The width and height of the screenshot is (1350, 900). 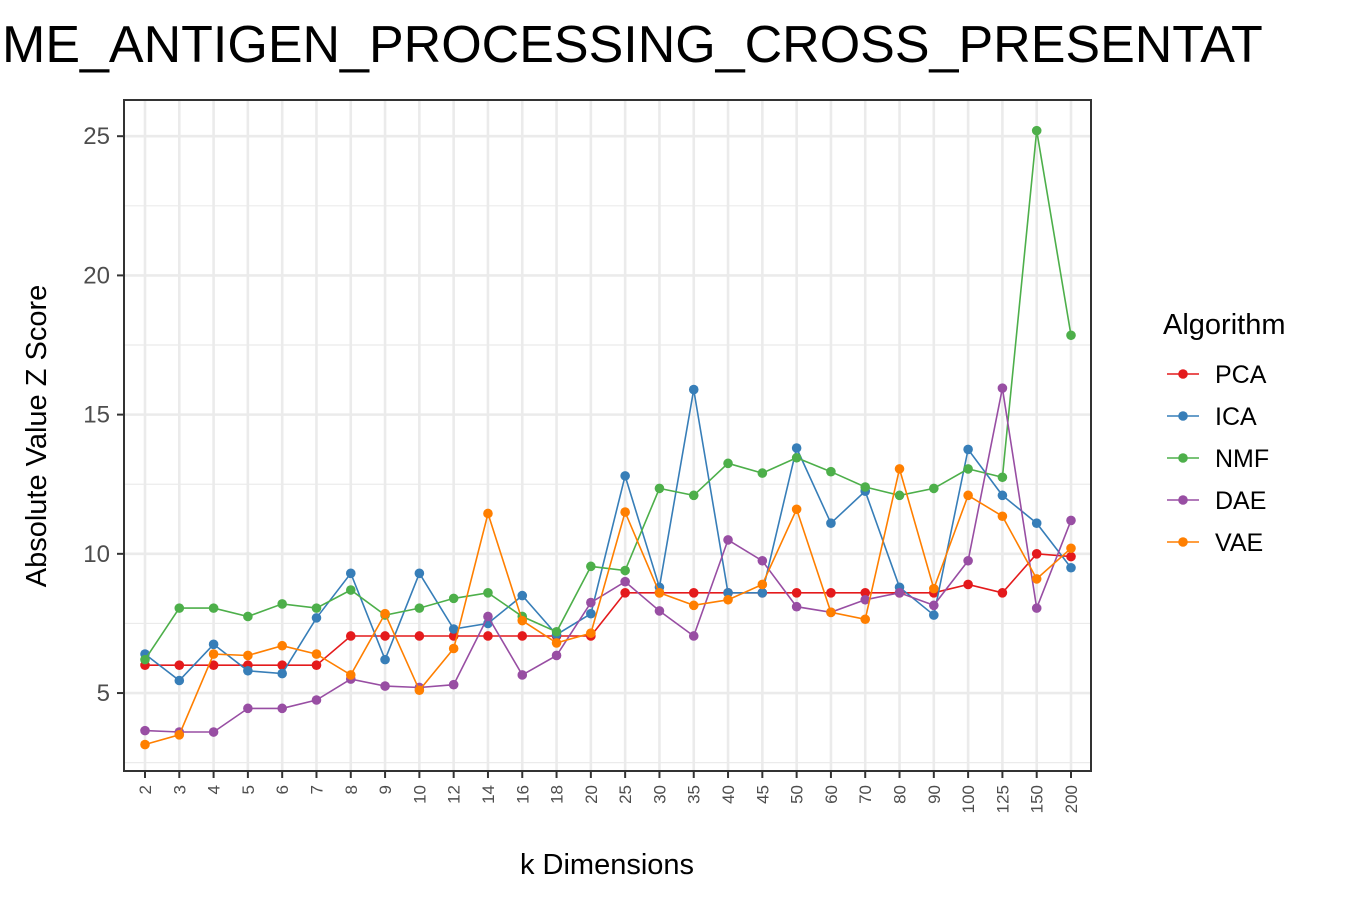 What do you see at coordinates (900, 794) in the screenshot?
I see `x-tick-label: 80` at bounding box center [900, 794].